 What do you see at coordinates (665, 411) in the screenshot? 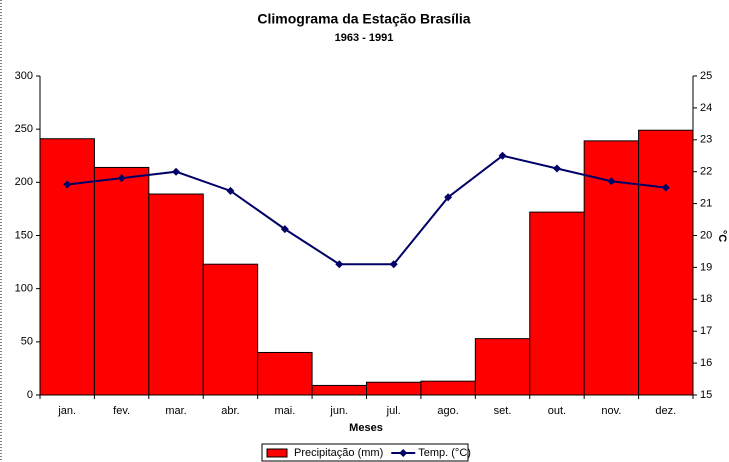
I see `x-tick-label: dez.` at bounding box center [665, 411].